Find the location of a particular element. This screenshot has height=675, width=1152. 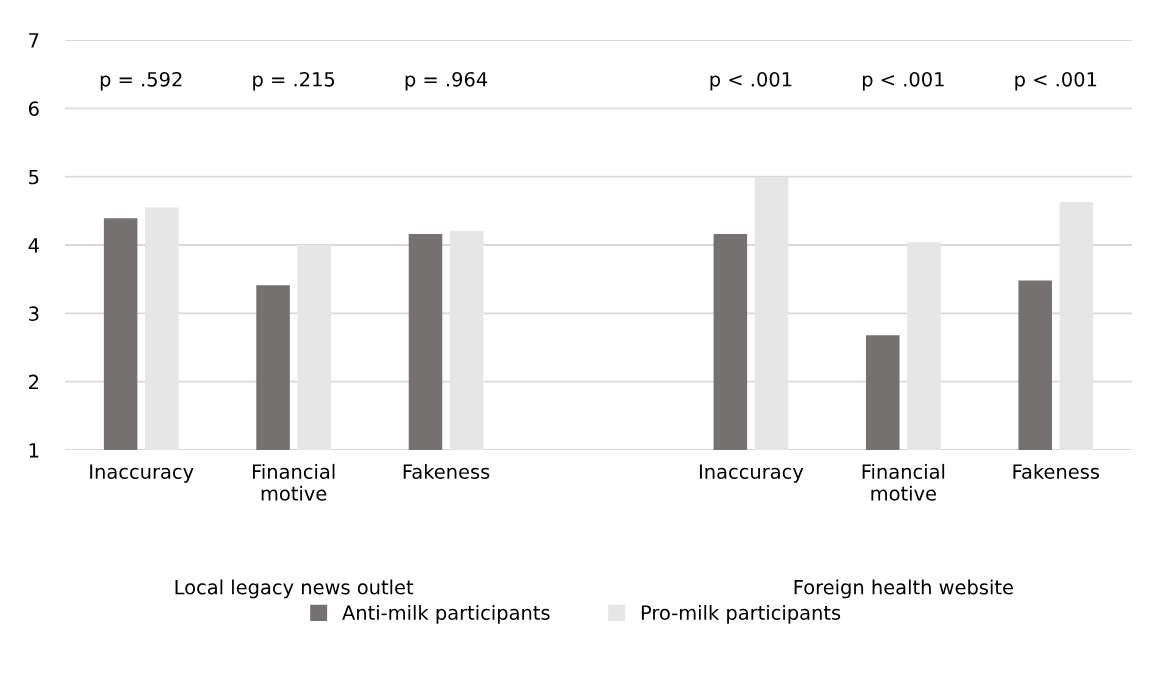

annotation: p = .964 is located at coordinates (446, 81).